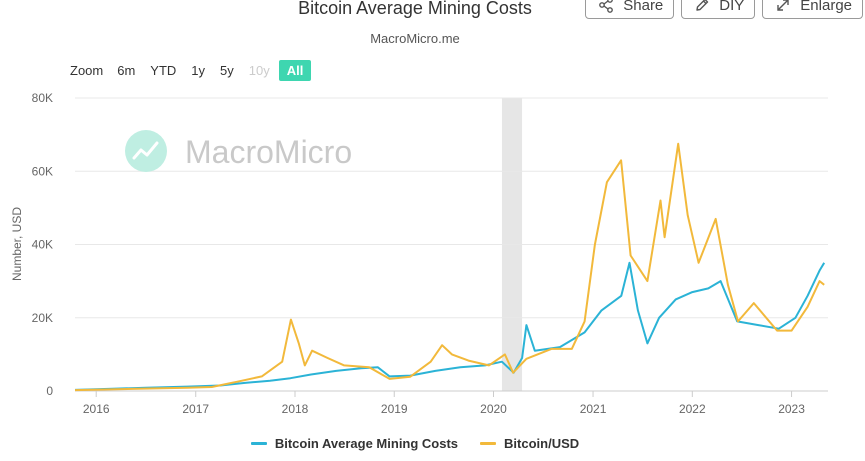  What do you see at coordinates (493, 409) in the screenshot?
I see `x-tick-label: 2020` at bounding box center [493, 409].